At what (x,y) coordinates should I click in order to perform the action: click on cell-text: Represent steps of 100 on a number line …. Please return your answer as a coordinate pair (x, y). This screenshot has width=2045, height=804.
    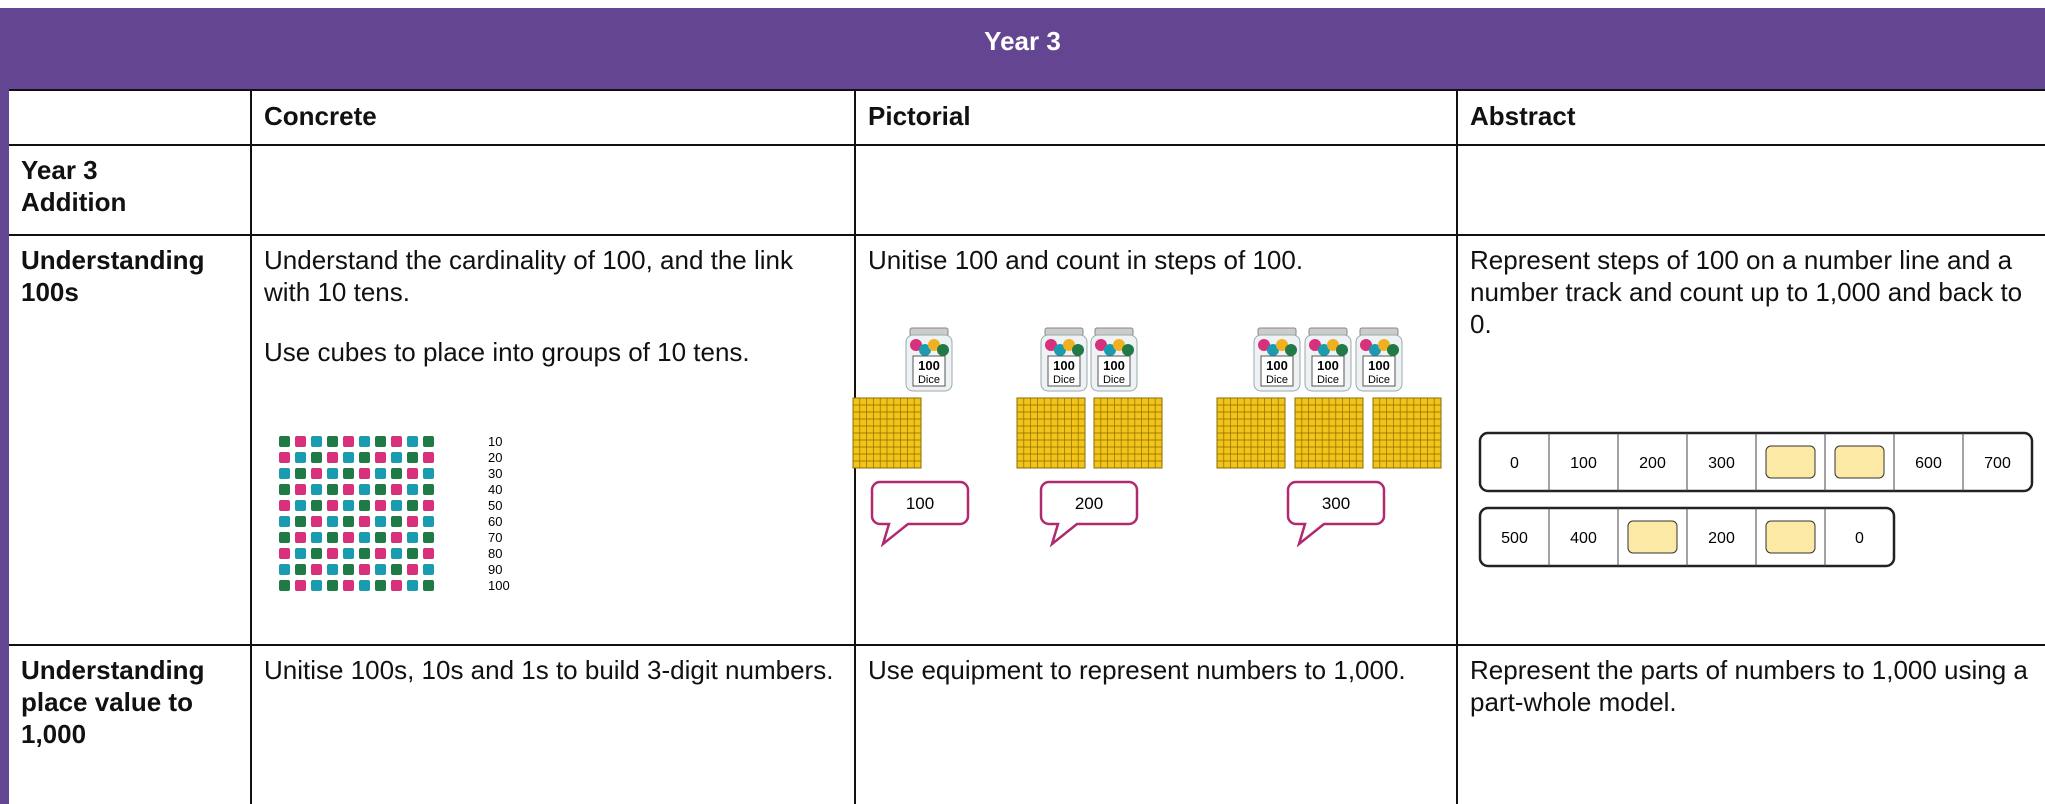
    Looking at the image, I should click on (1746, 292).